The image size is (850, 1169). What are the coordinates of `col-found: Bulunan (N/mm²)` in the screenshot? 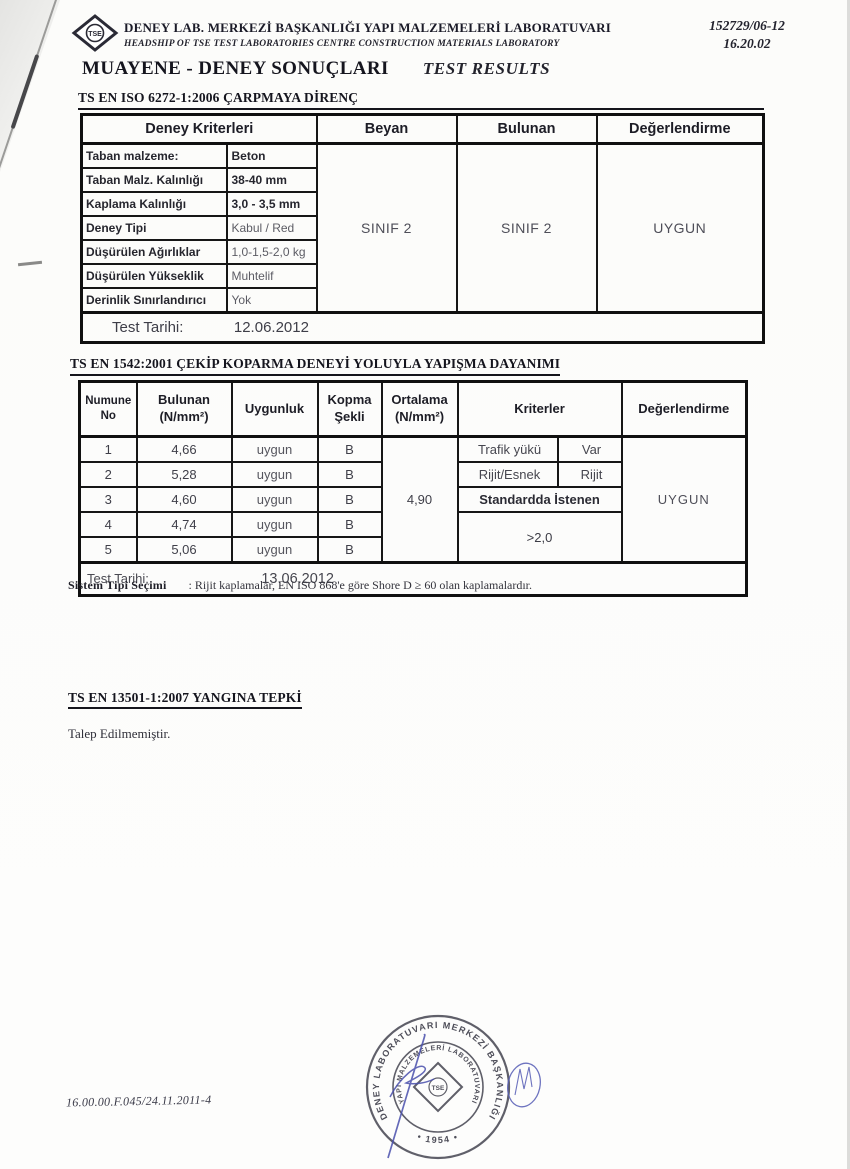 It's located at (184, 409).